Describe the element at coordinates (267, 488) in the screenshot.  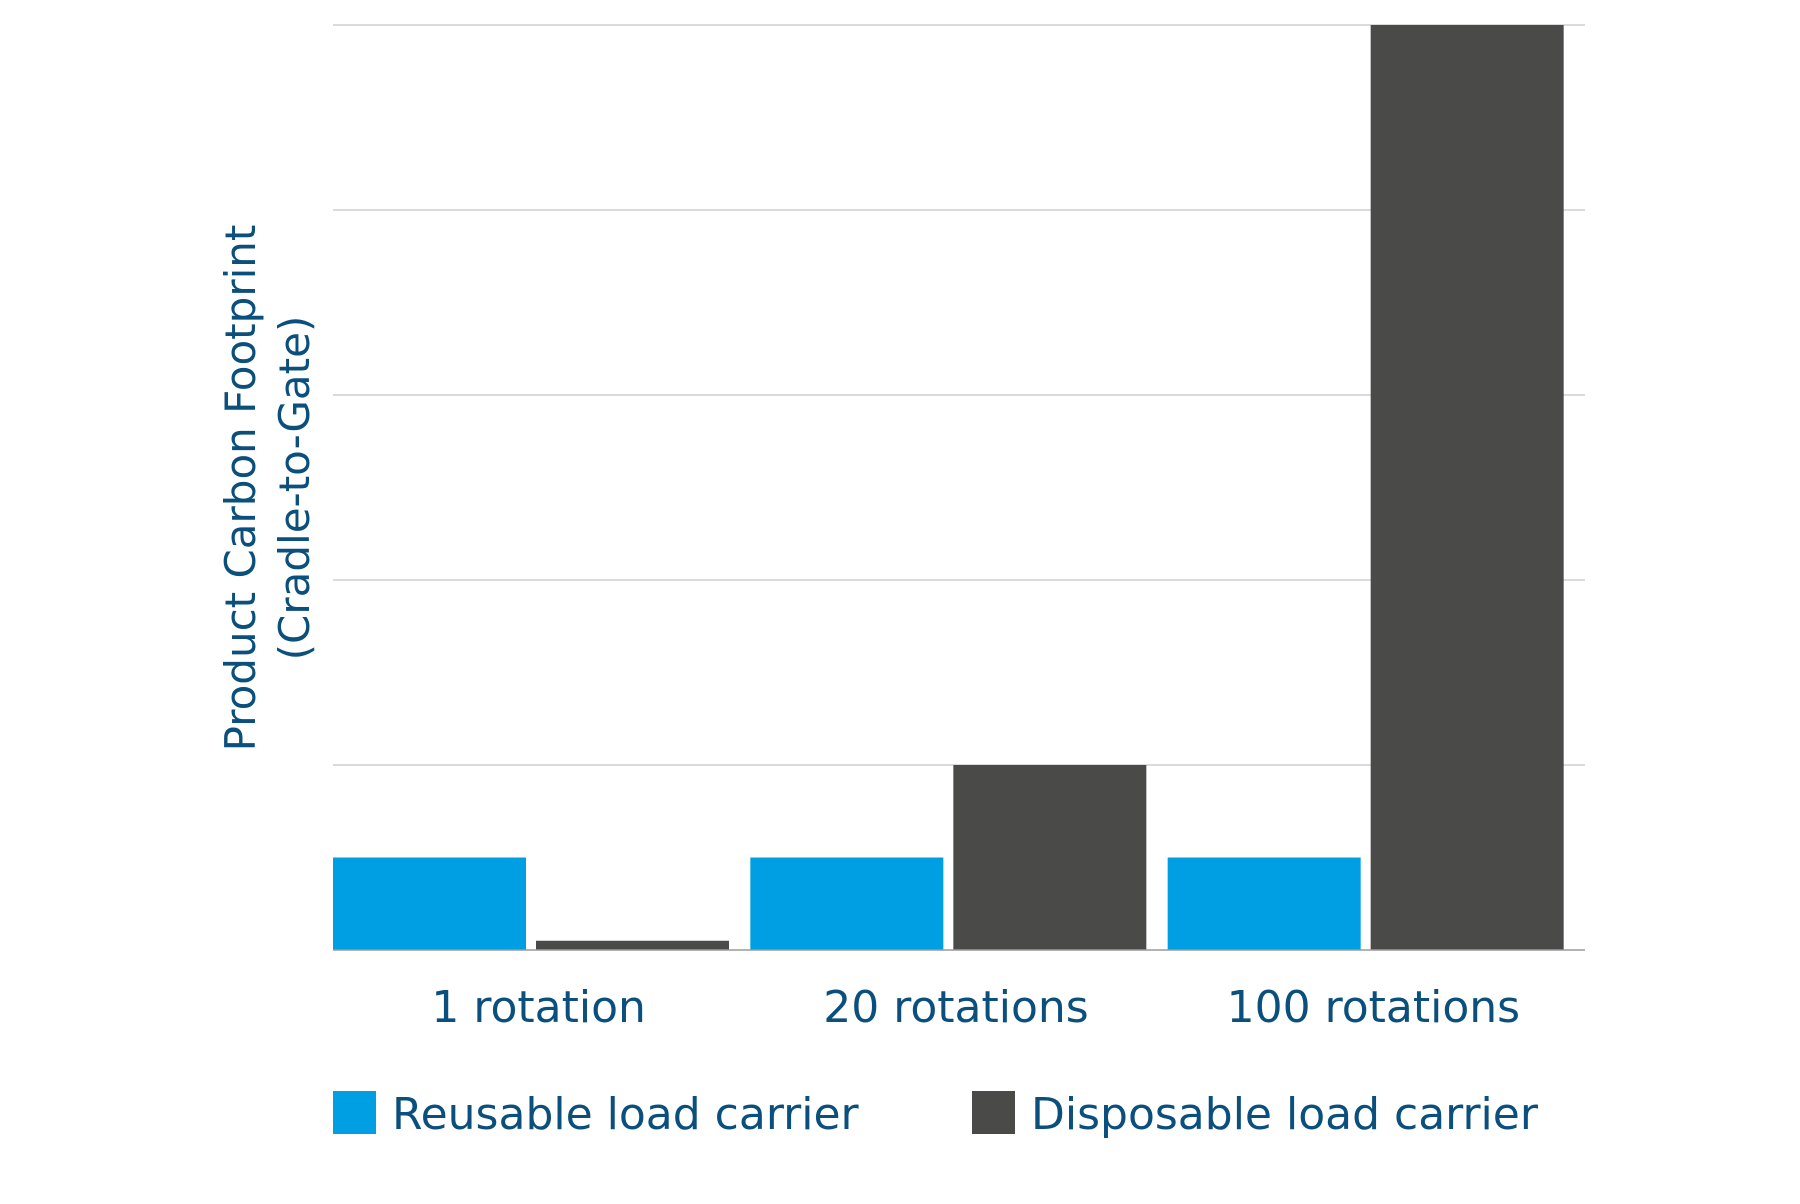
I see `y-axis-label: Product Carbon Footprint (Cradle-to-Gate)` at that location.